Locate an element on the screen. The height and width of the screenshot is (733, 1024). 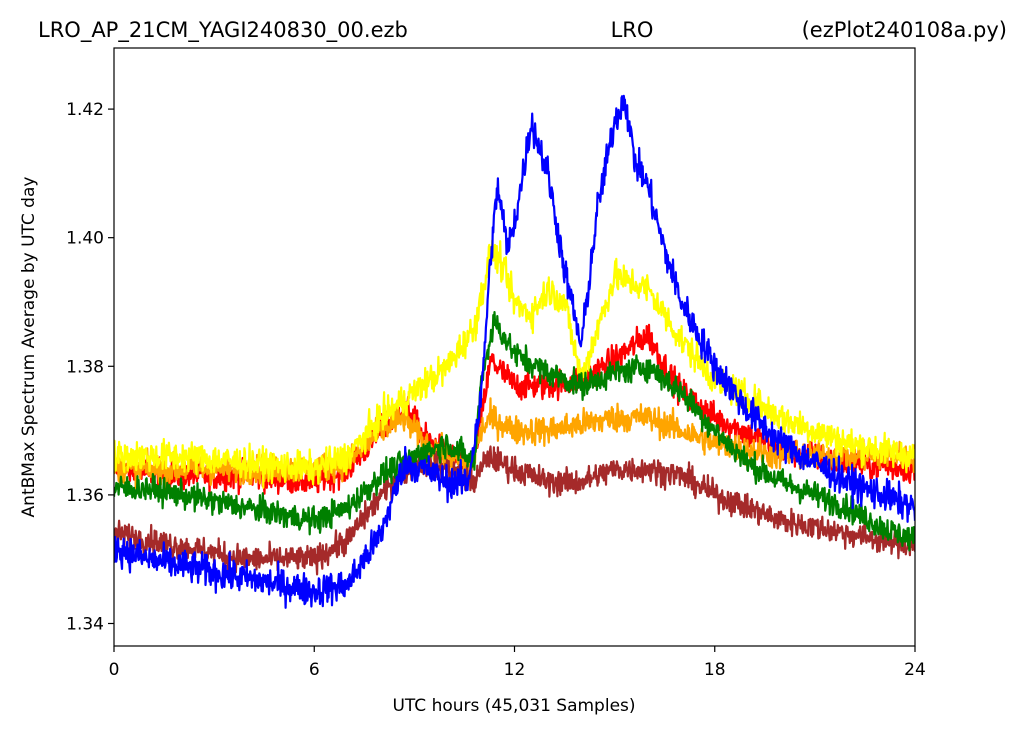
x-tick-label: 0 is located at coordinates (114, 670).